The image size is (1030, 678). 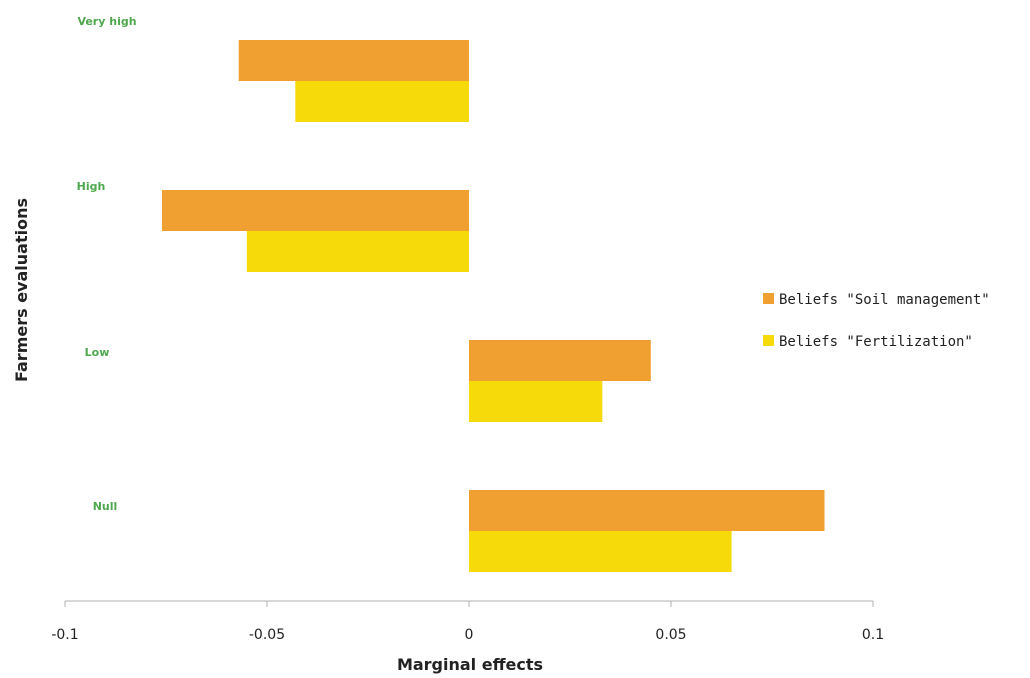 I want to click on category-labels: Very high High Low Null, so click(x=107, y=264).